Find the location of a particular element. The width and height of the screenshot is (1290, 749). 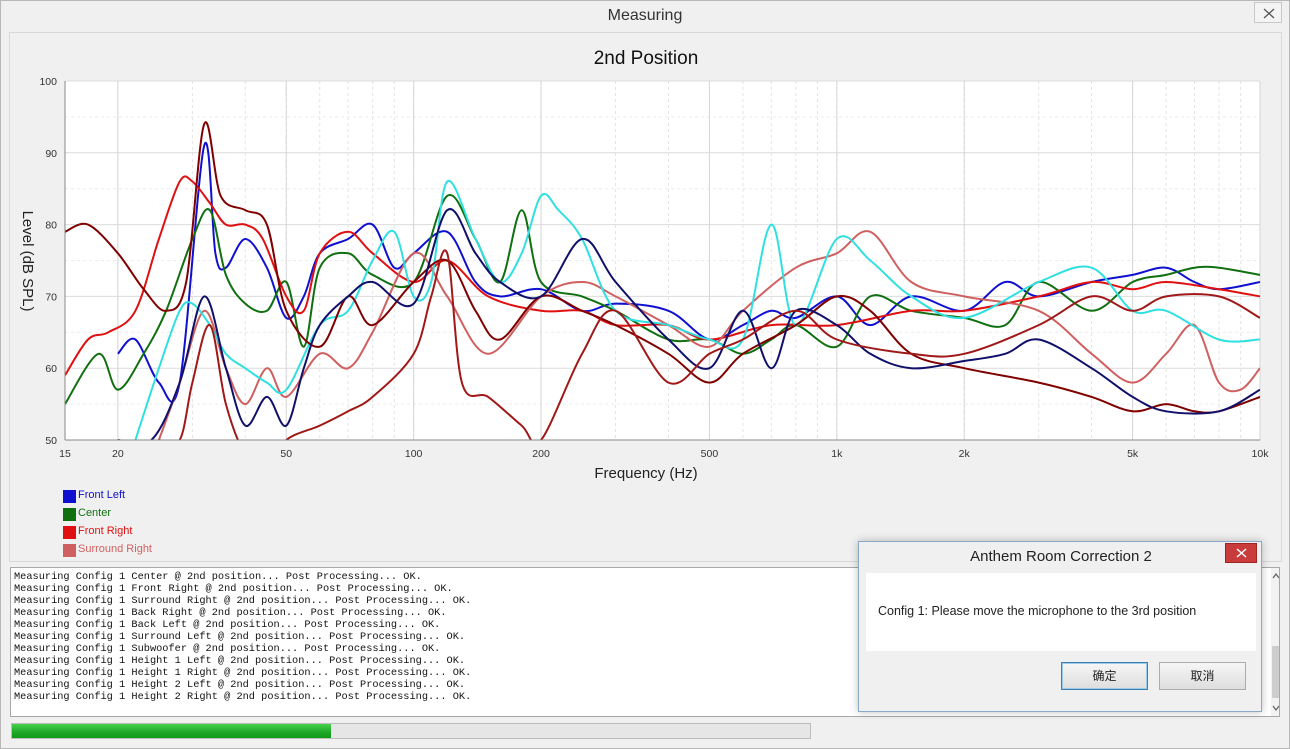

ok-button: 确定 is located at coordinates (1104, 676).